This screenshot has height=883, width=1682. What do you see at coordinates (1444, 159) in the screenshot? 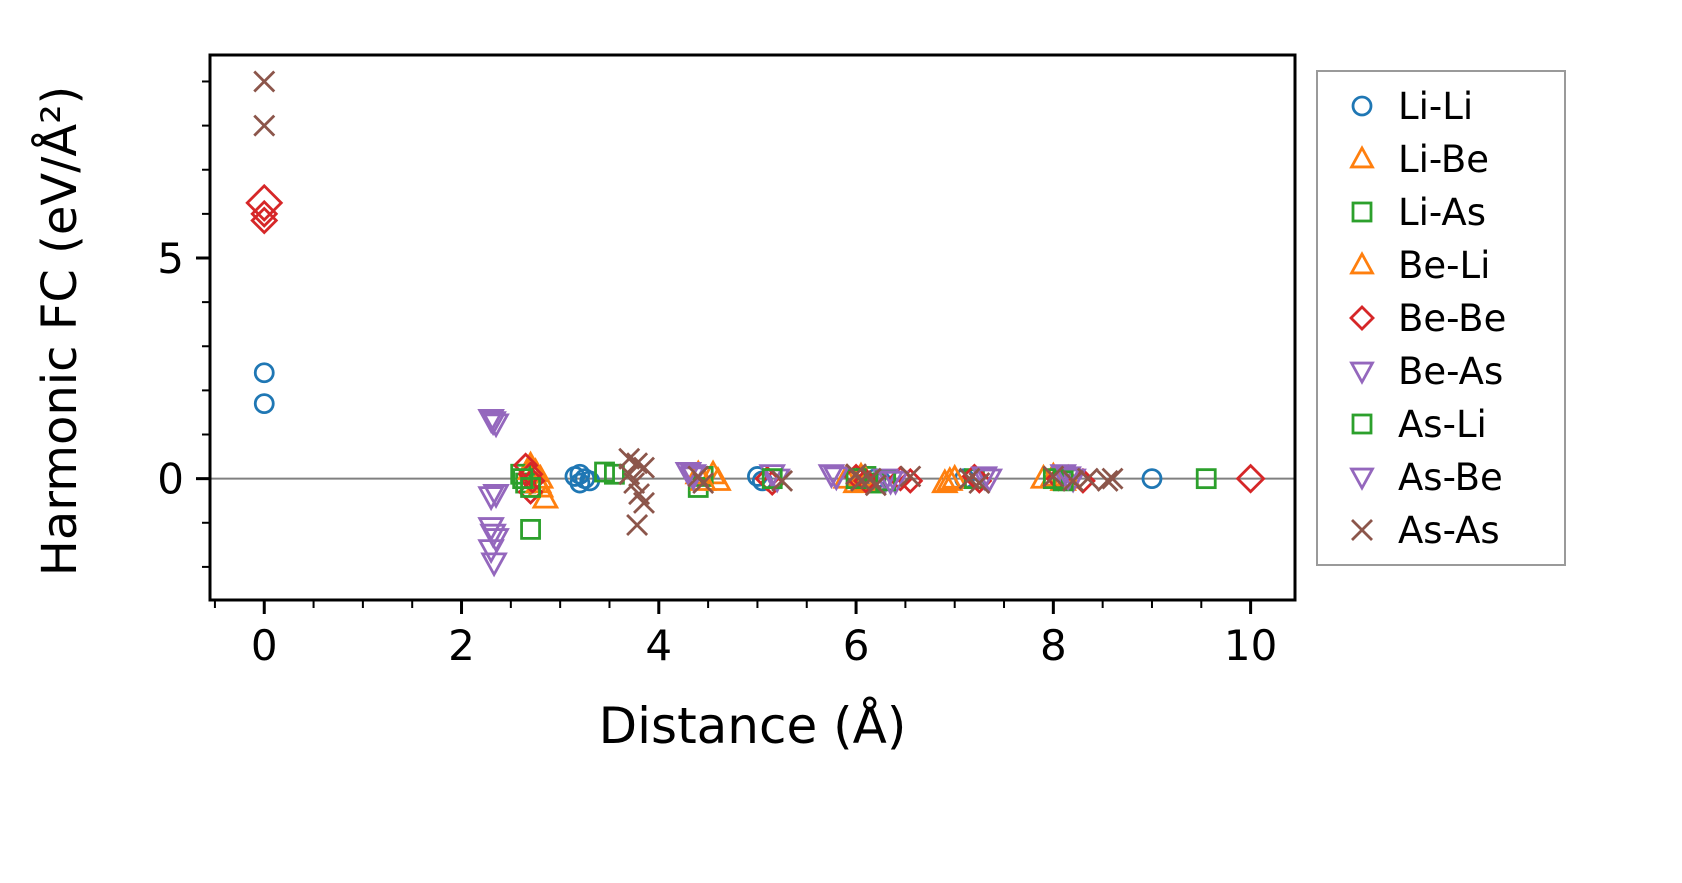
I see `legend-label: Li-Be` at bounding box center [1444, 159].